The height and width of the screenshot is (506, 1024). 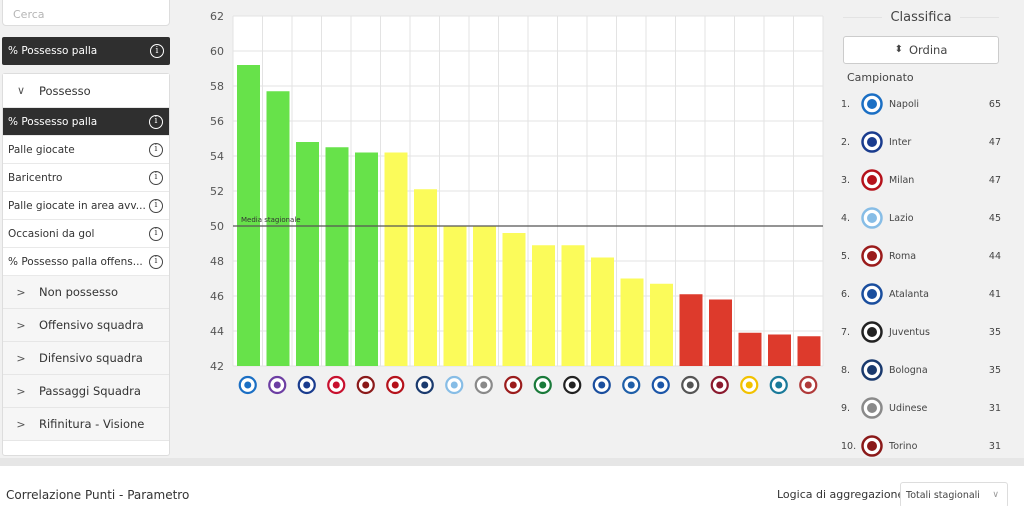 What do you see at coordinates (543, 305) in the screenshot?
I see `bar-sassuolo` at bounding box center [543, 305].